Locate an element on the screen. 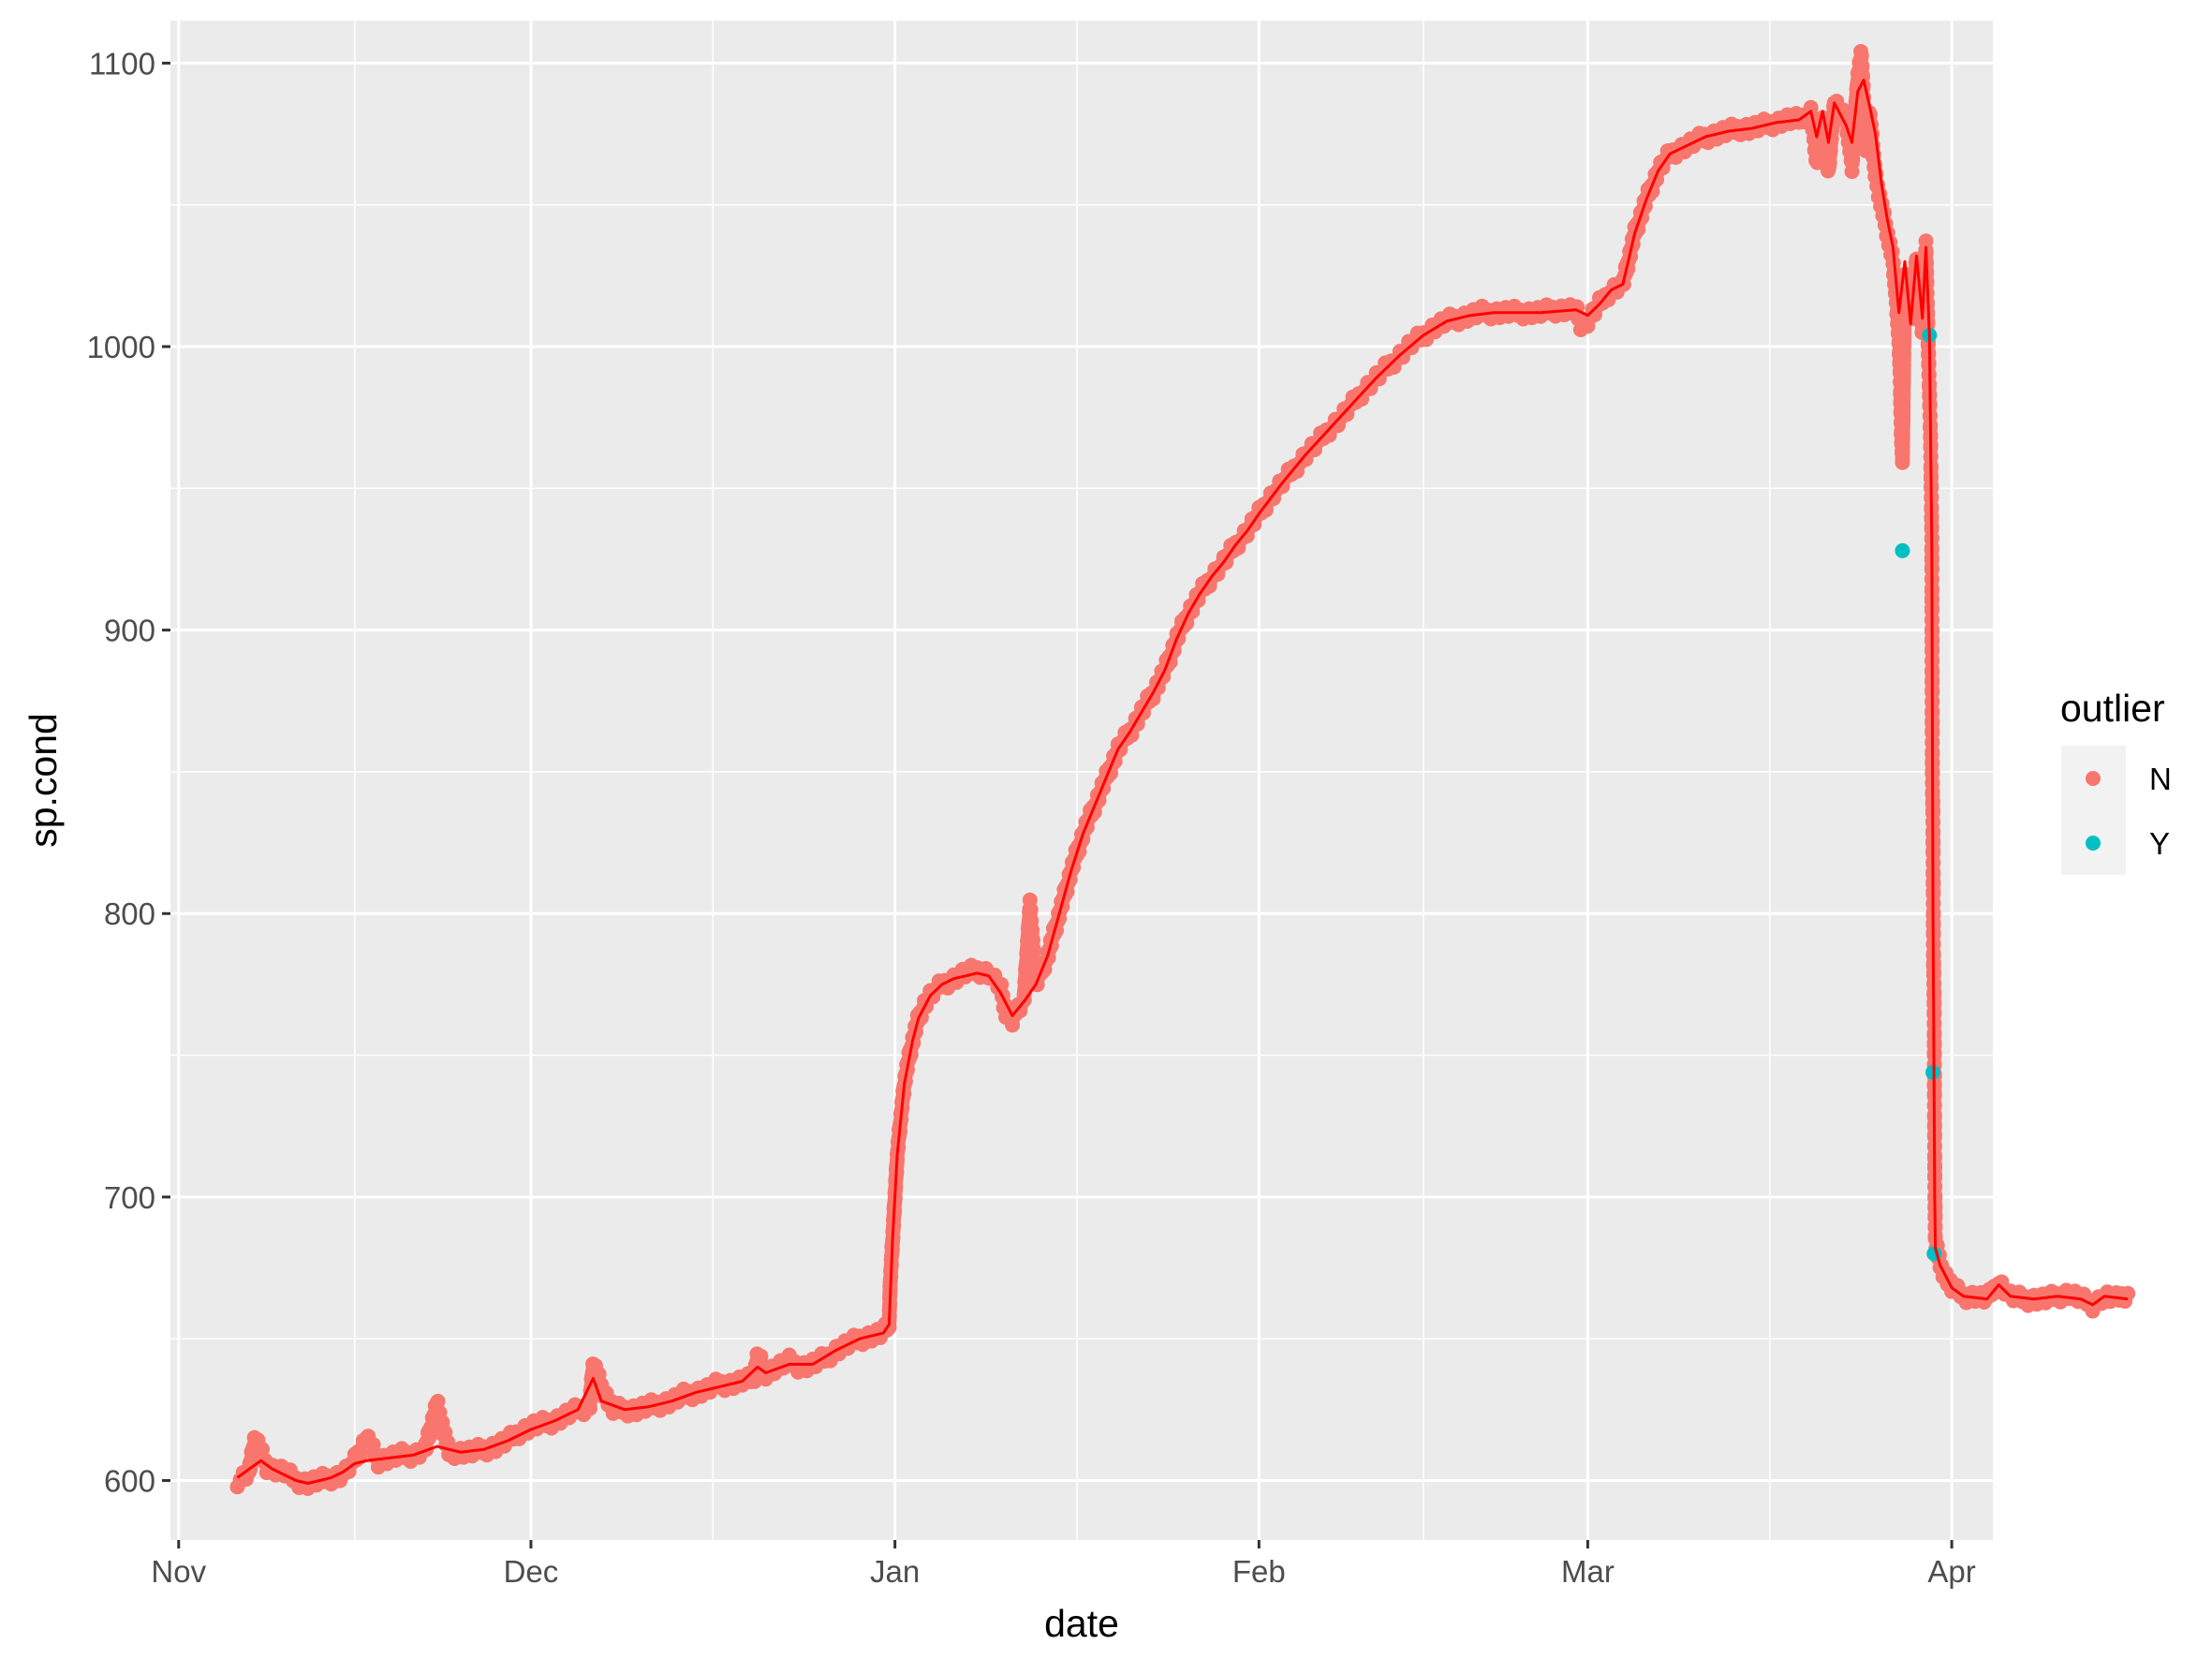  x-tick-label: Nov is located at coordinates (178, 1572).